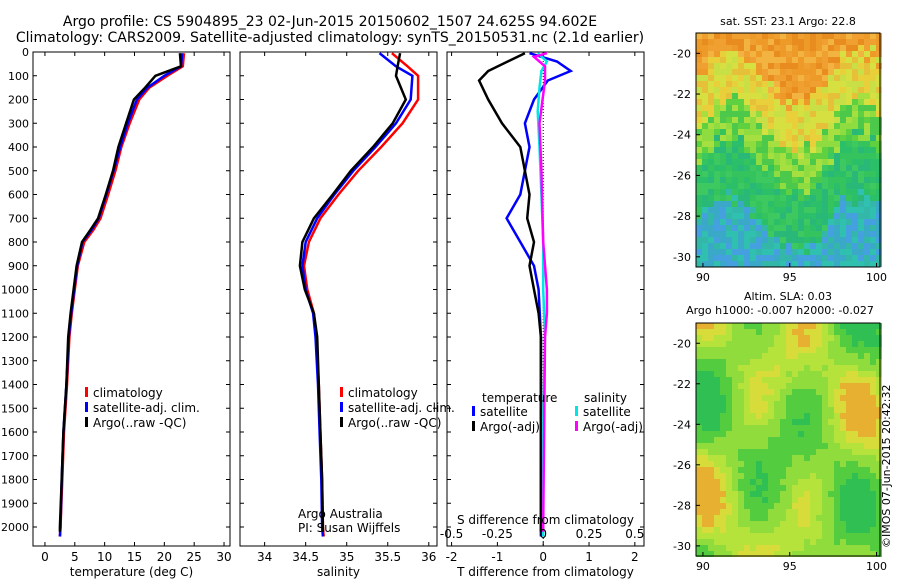 The image size is (900, 580). Describe the element at coordinates (589, 557) in the screenshot. I see `x-tick-label: 1` at that location.